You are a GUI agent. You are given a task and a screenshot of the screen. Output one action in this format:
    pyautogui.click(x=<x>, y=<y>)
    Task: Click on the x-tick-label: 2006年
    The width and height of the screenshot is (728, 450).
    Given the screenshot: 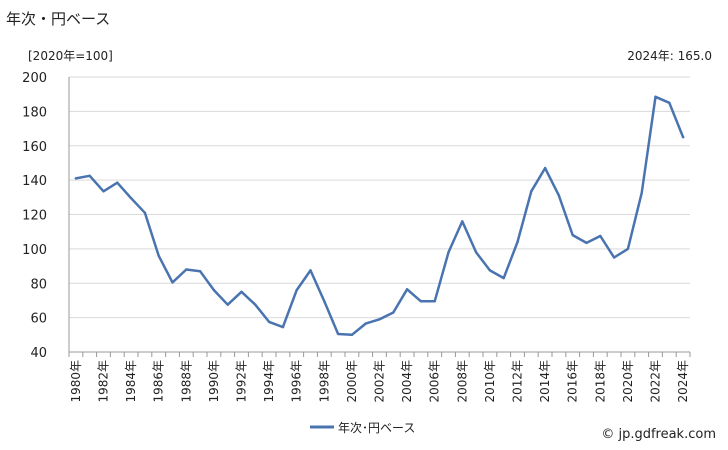 What is the action you would take?
    pyautogui.click(x=435, y=381)
    